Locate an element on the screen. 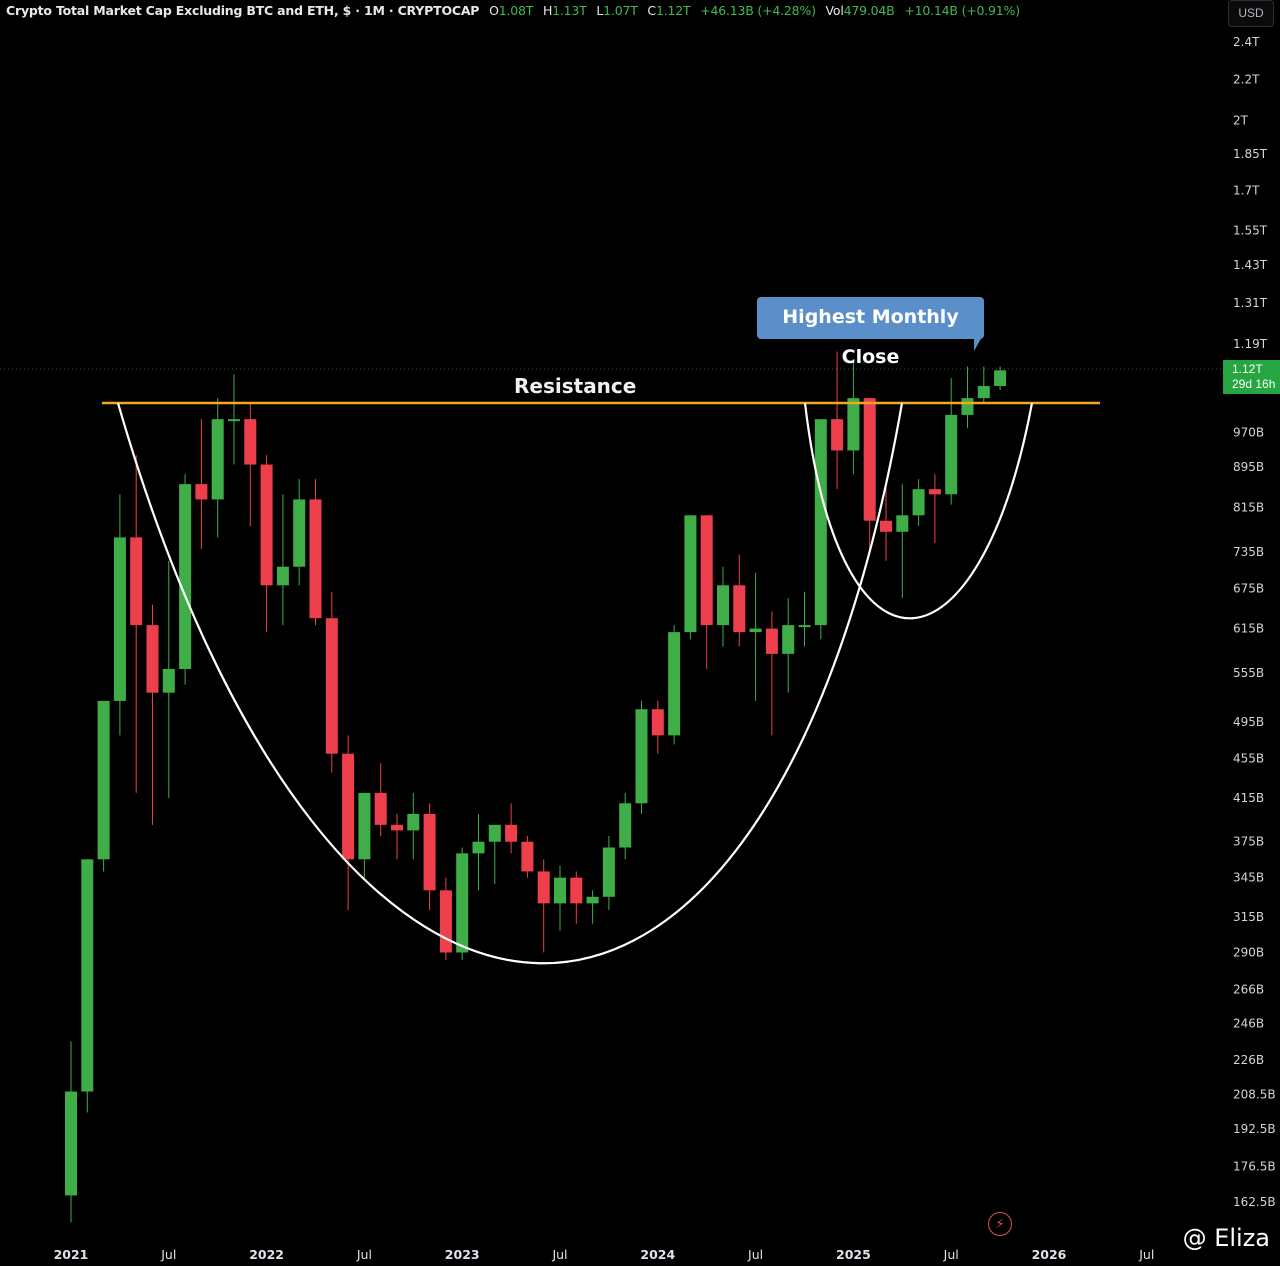  high-value: 1.13T is located at coordinates (569, 10).